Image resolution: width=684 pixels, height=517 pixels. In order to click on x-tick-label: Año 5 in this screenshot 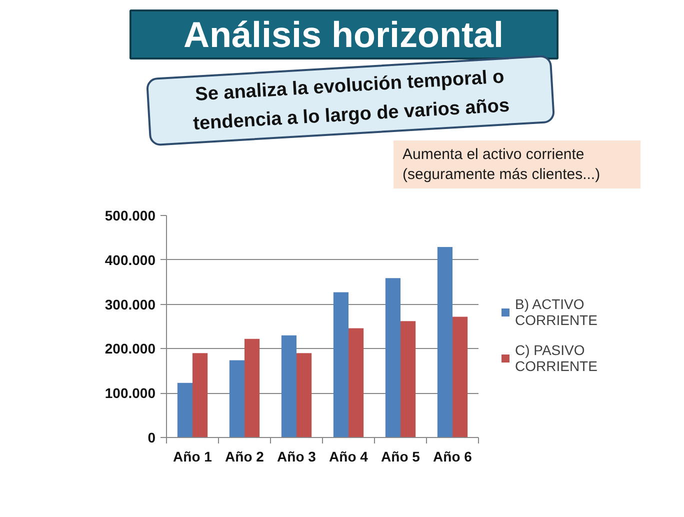, I will do `click(400, 456)`.